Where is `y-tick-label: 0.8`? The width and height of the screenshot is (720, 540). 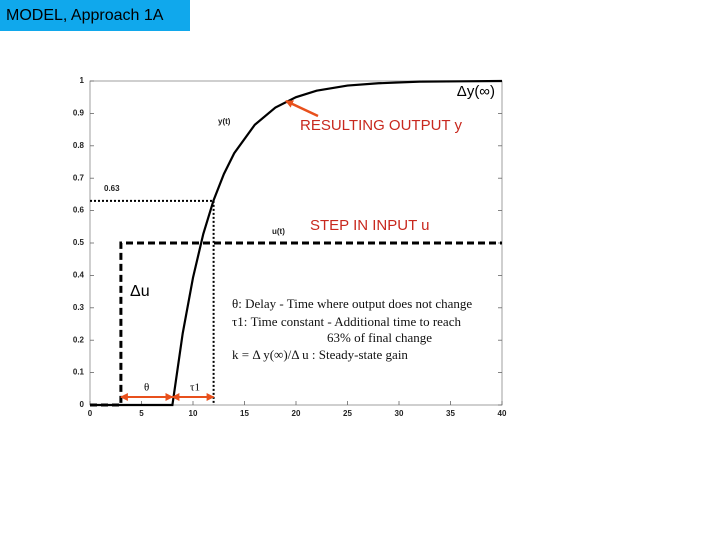
y-tick-label: 0.8 is located at coordinates (79, 145).